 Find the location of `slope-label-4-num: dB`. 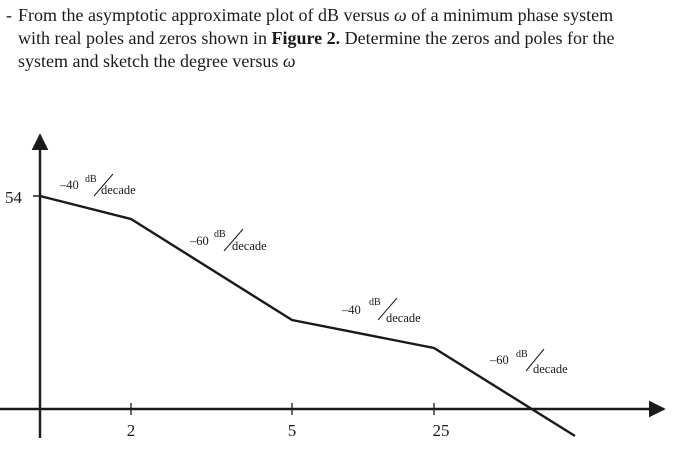

slope-label-4-num: dB is located at coordinates (522, 354).